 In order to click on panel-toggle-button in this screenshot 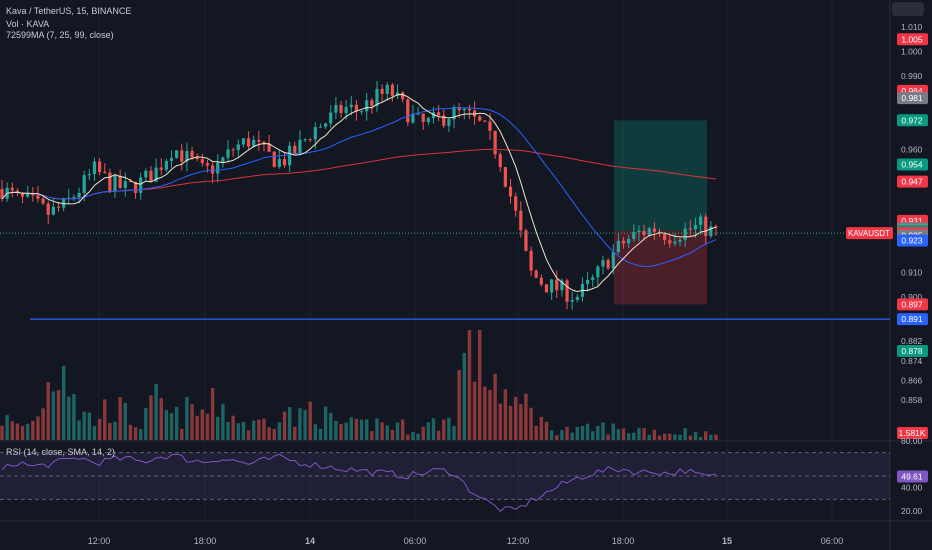, I will do `click(908, 9)`.